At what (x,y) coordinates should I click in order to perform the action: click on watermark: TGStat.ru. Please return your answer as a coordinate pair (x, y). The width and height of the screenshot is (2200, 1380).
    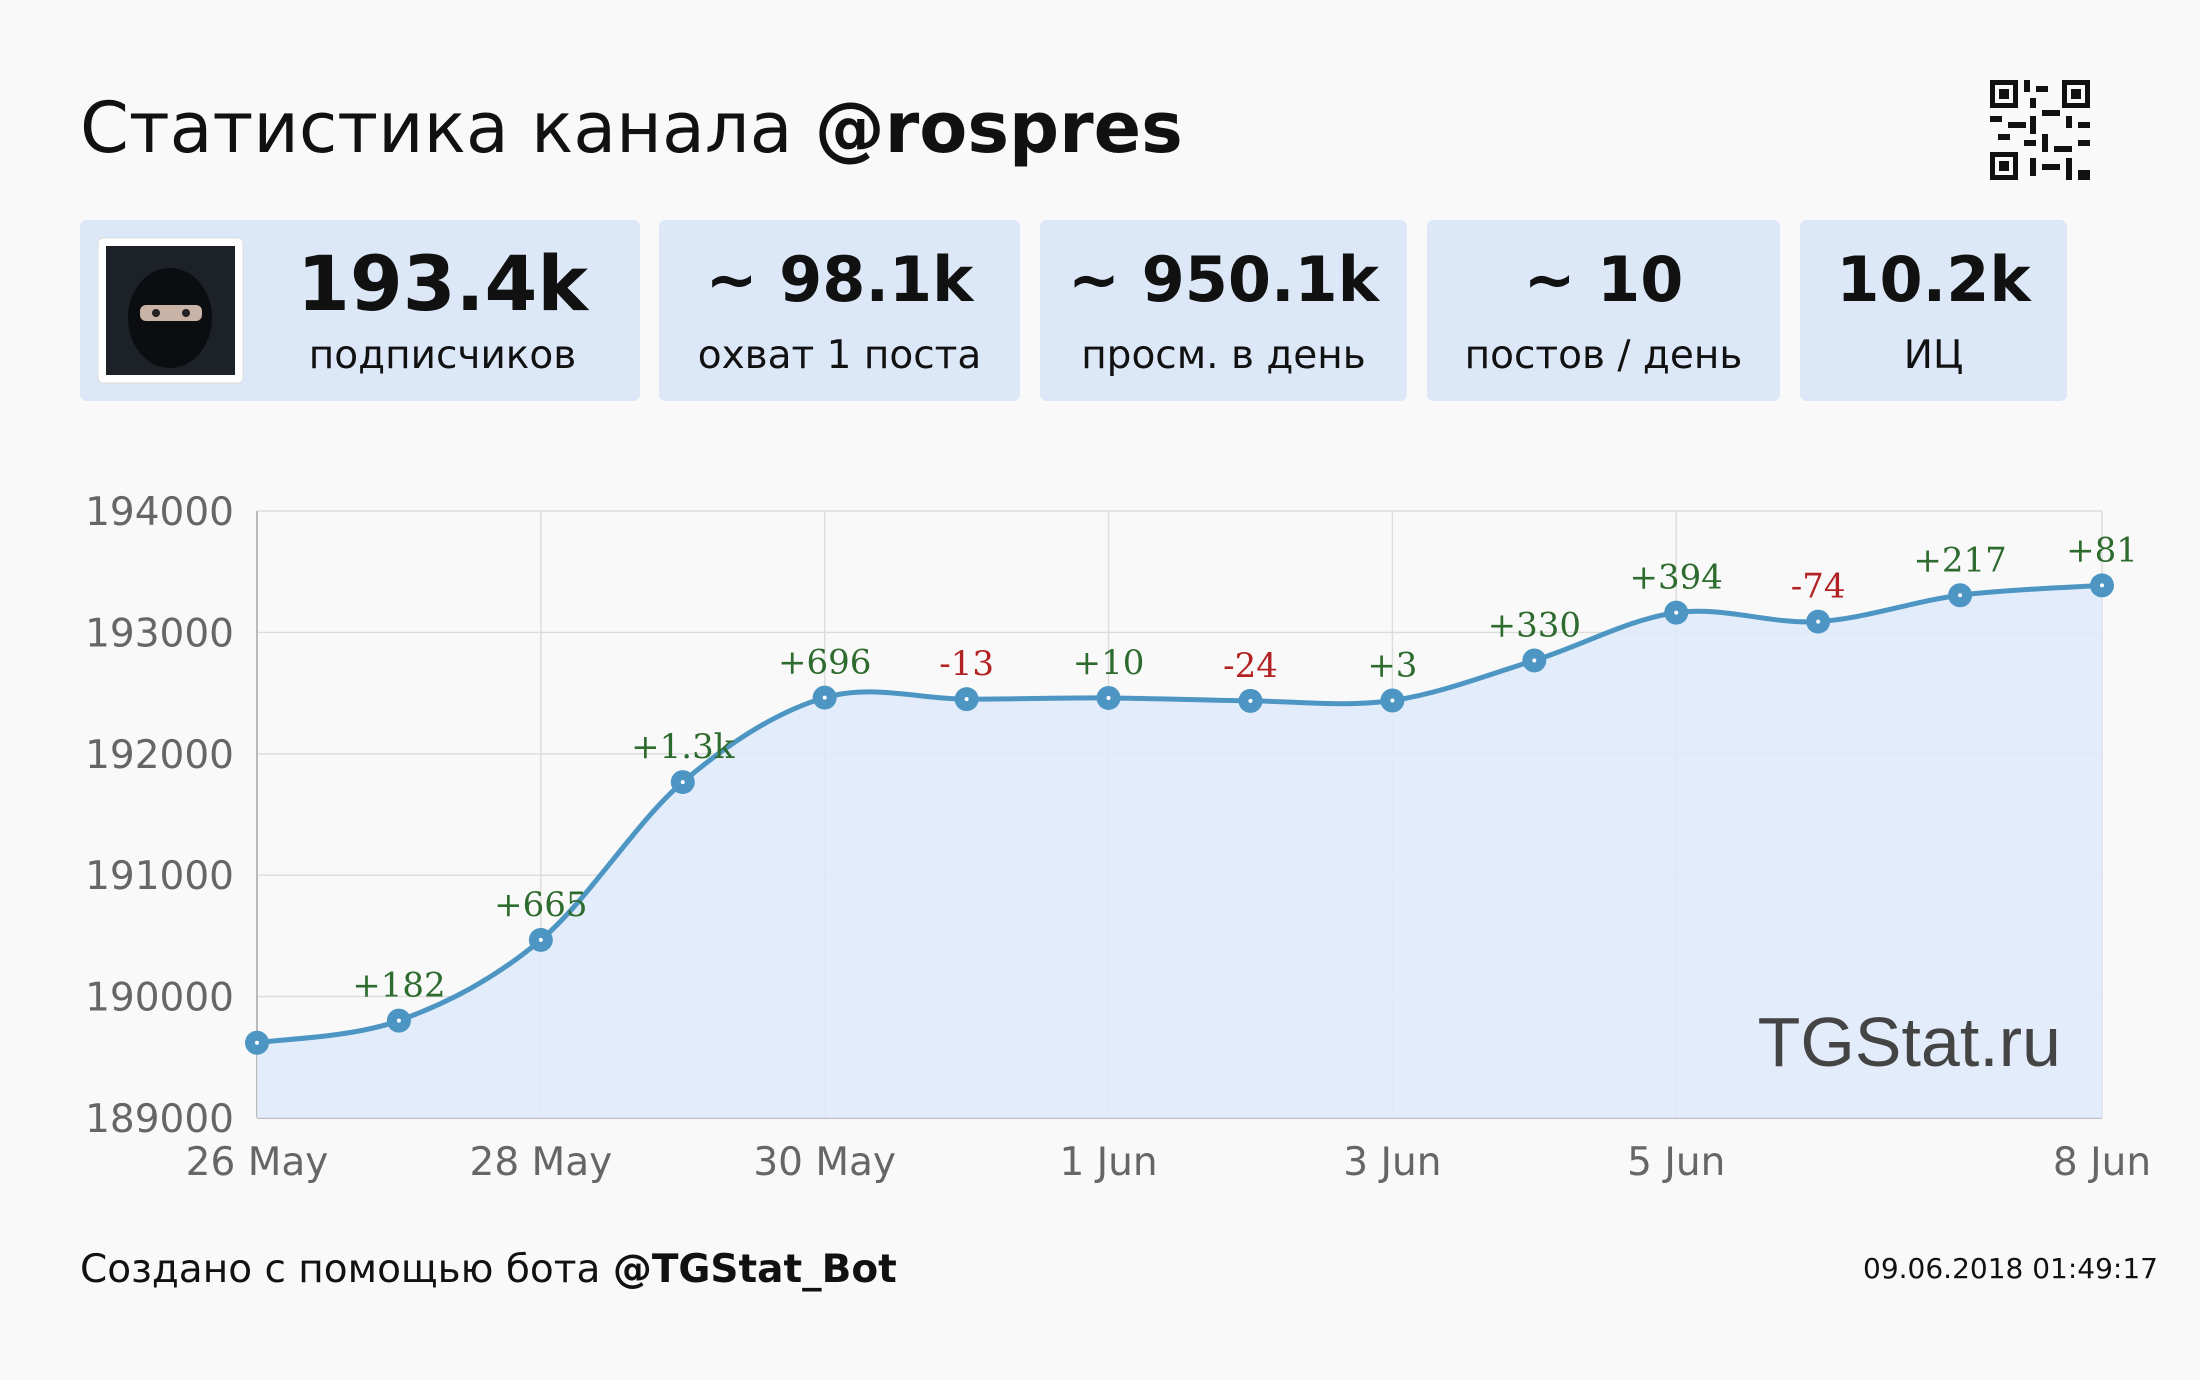
    Looking at the image, I should click on (1909, 1042).